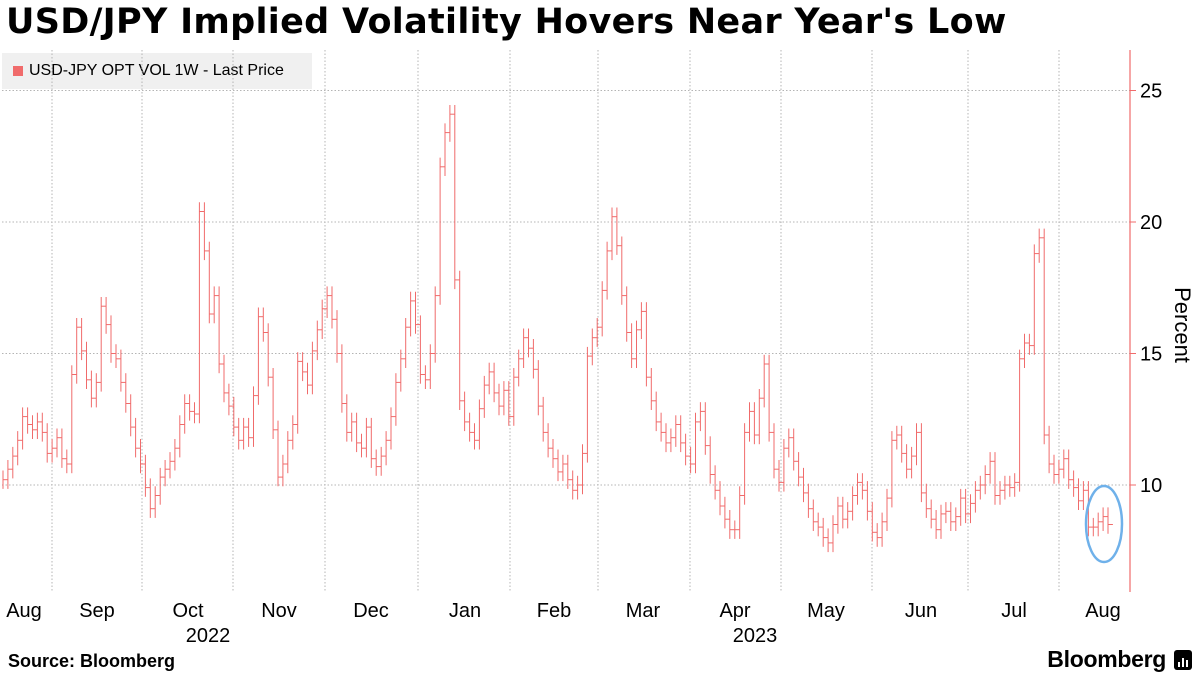 The height and width of the screenshot is (675, 1200). I want to click on x-tick-label: Sep, so click(97, 611).